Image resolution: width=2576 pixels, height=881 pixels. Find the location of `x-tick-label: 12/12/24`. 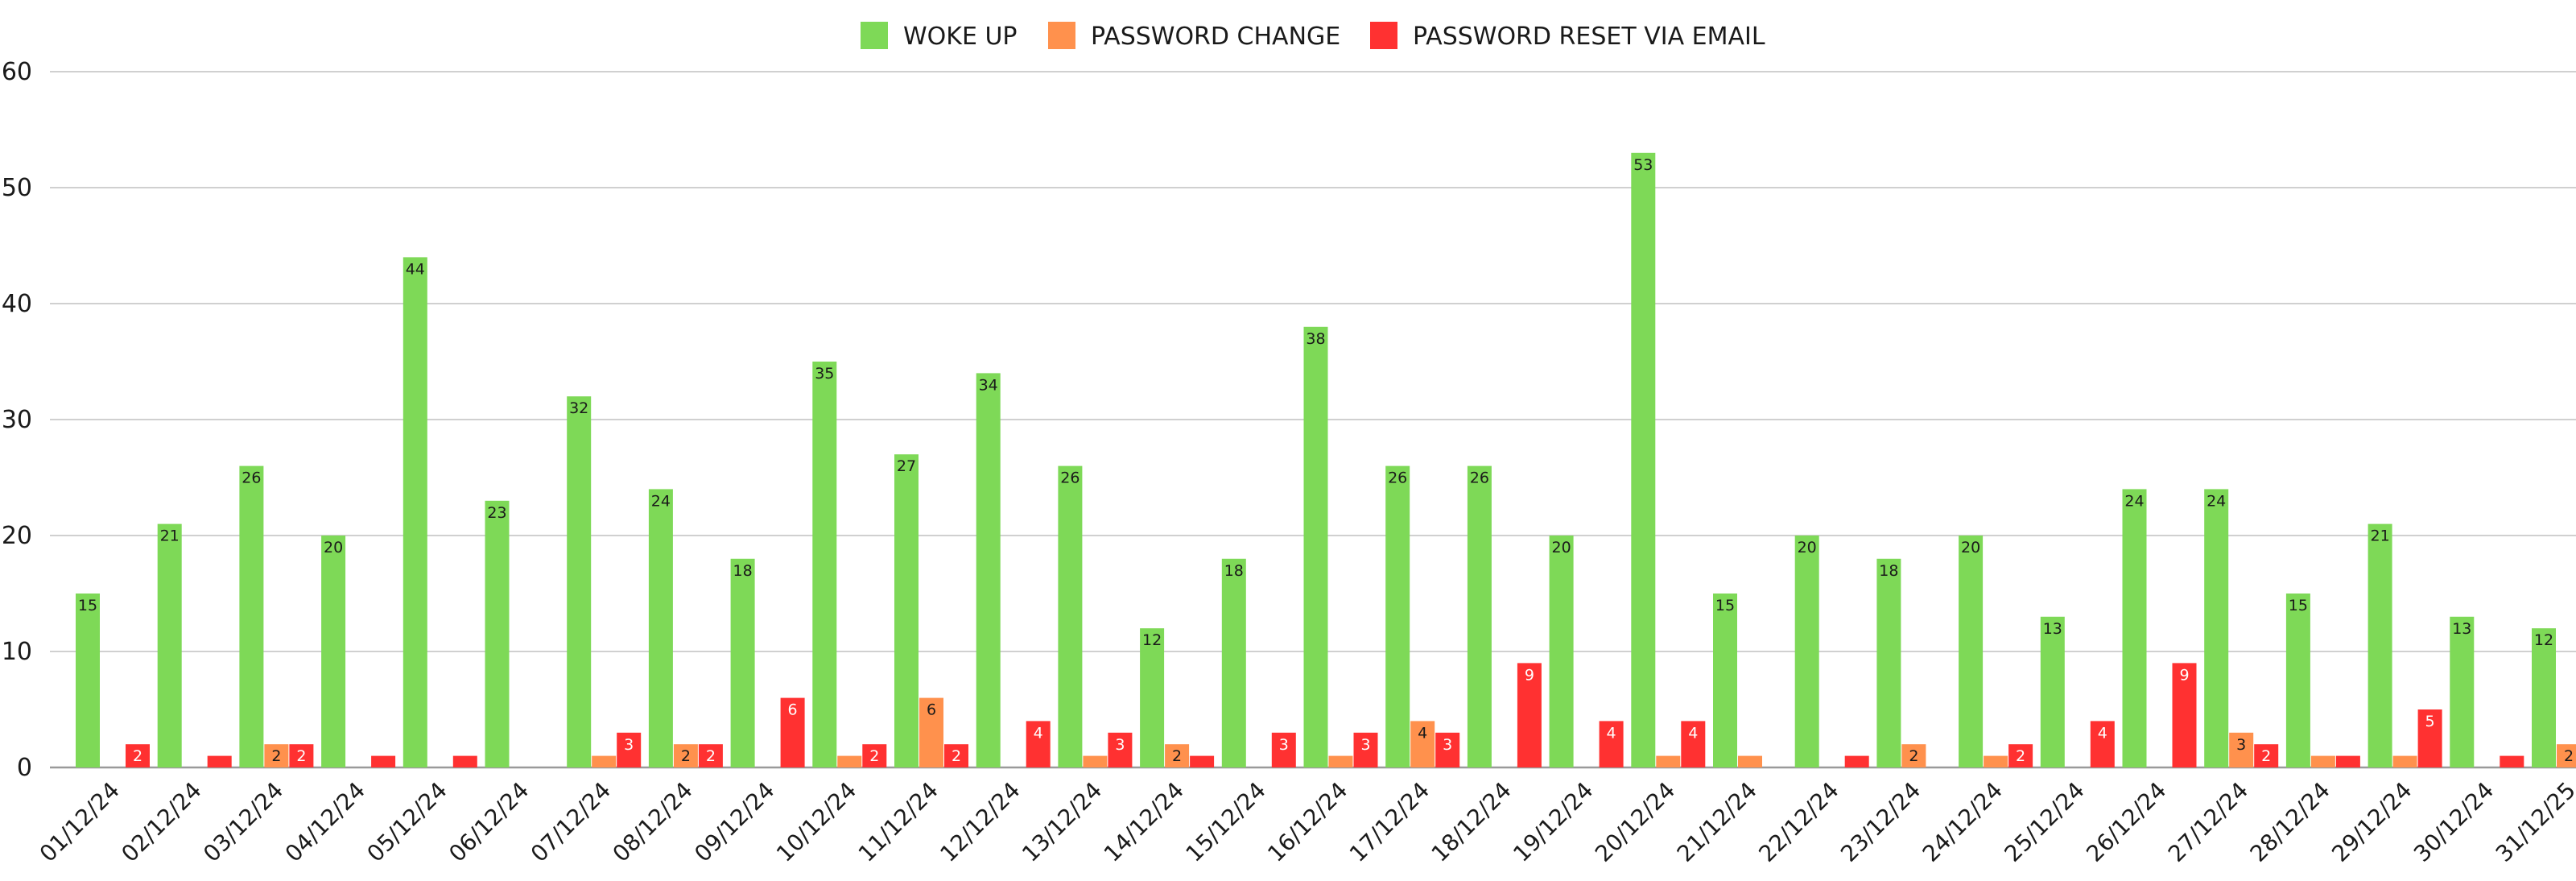

x-tick-label: 12/12/24 is located at coordinates (980, 822).